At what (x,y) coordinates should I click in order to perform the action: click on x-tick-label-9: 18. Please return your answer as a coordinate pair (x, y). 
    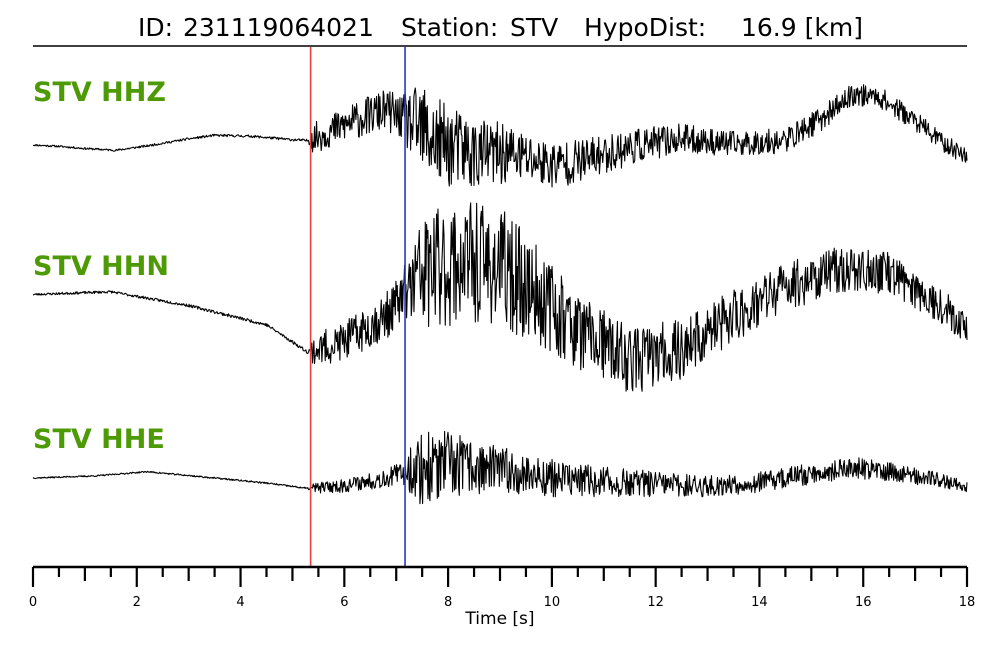
    Looking at the image, I should click on (967, 602).